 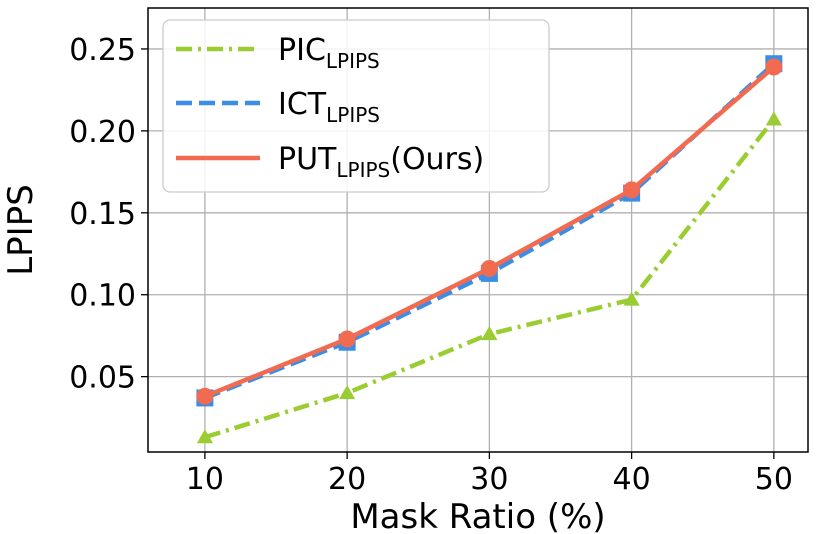 I want to click on y-tick-label: 0.10, so click(x=102, y=296).